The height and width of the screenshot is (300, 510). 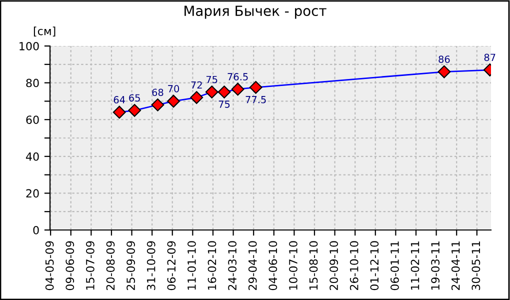 What do you see at coordinates (151, 265) in the screenshot?
I see `x-tick-label: 31-10-09` at bounding box center [151, 265].